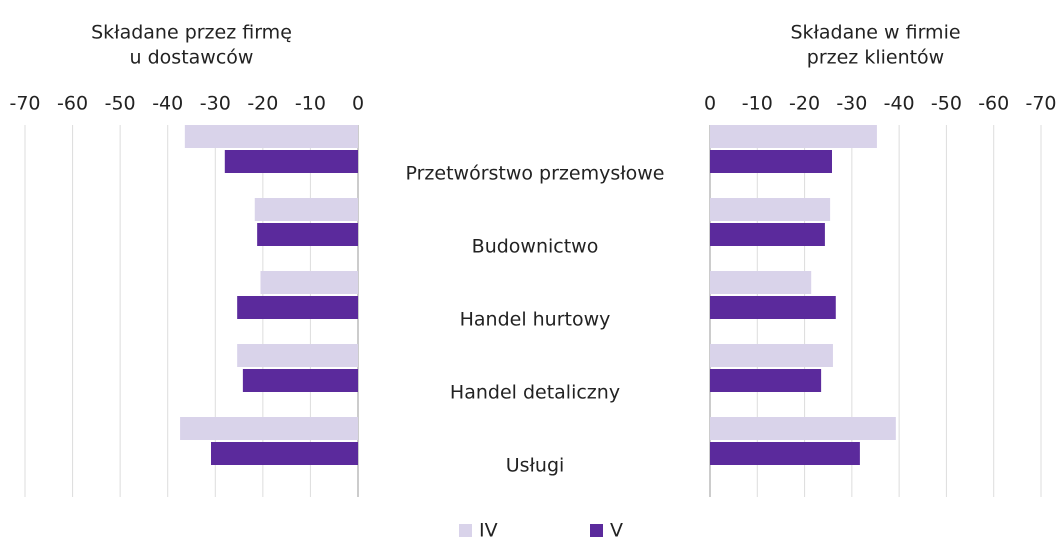 This screenshot has height=541, width=1062. I want to click on category-label: Przetwórstwo przemysłowe, so click(534, 174).